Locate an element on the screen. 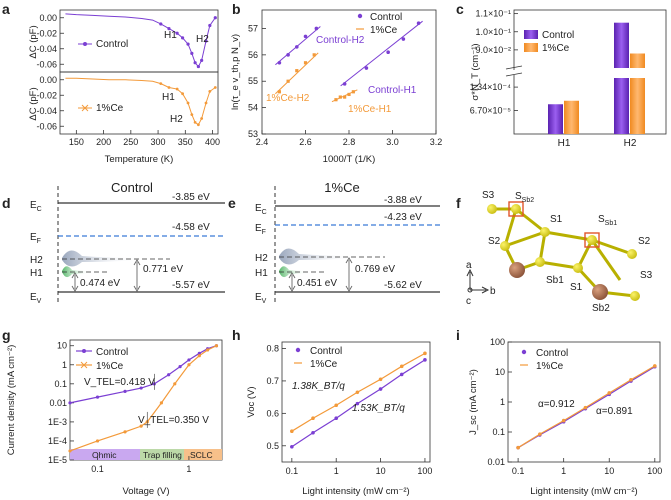 The height and width of the screenshot is (500, 671). chart-a-xtick-label: 300 is located at coordinates (158, 142).